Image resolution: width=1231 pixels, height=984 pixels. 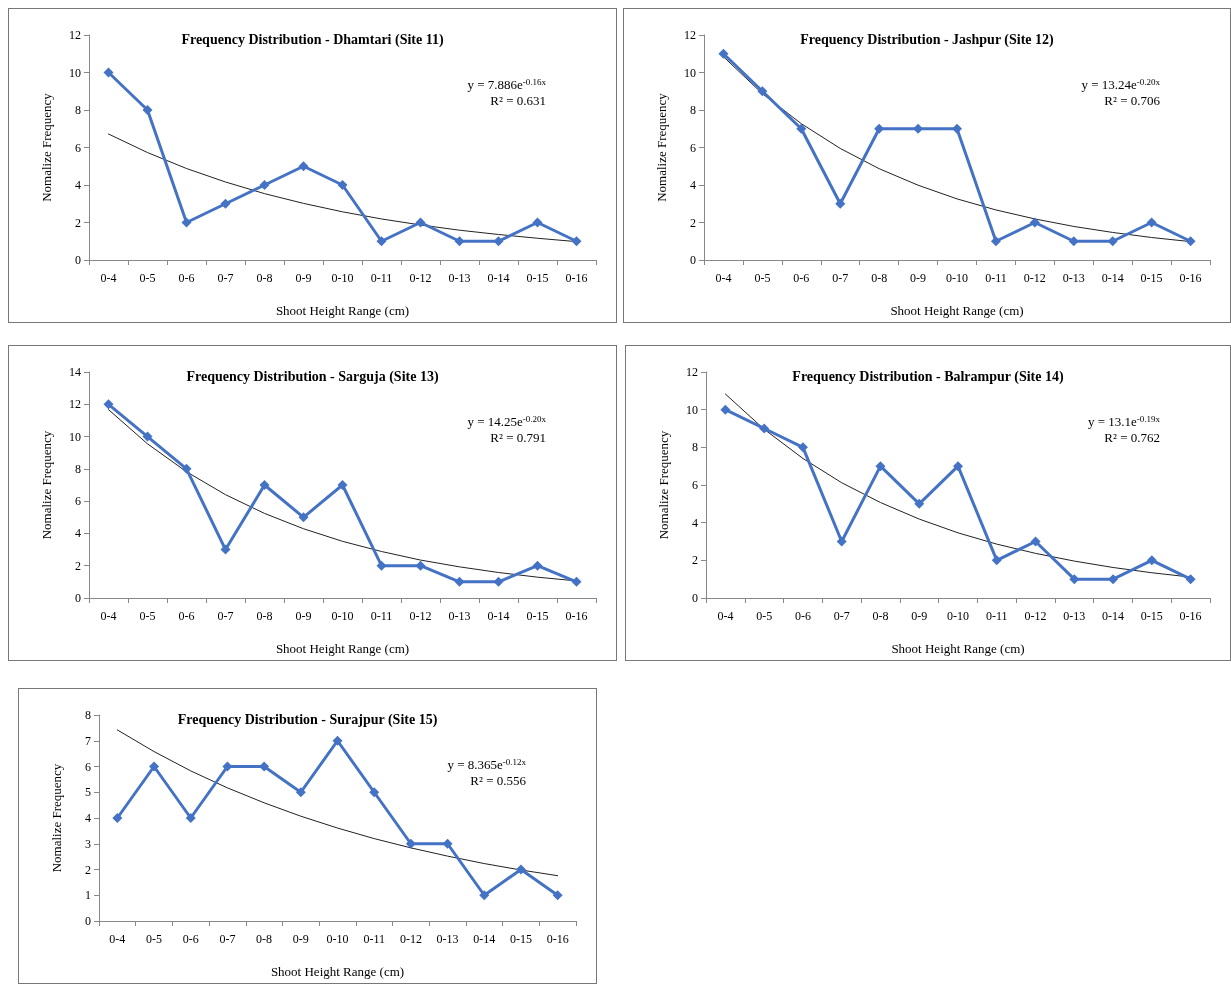 I want to click on annotation: R² = 0.556, so click(x=498, y=780).